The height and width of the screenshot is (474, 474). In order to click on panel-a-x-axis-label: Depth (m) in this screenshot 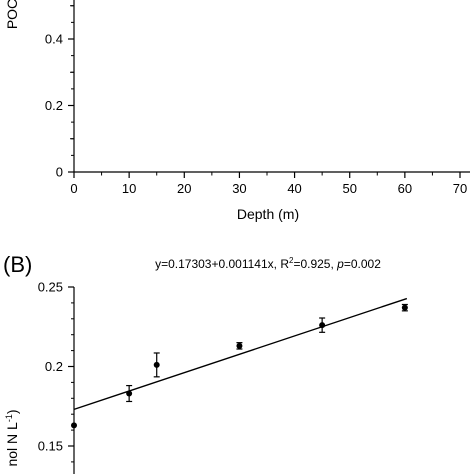, I will do `click(268, 214)`.